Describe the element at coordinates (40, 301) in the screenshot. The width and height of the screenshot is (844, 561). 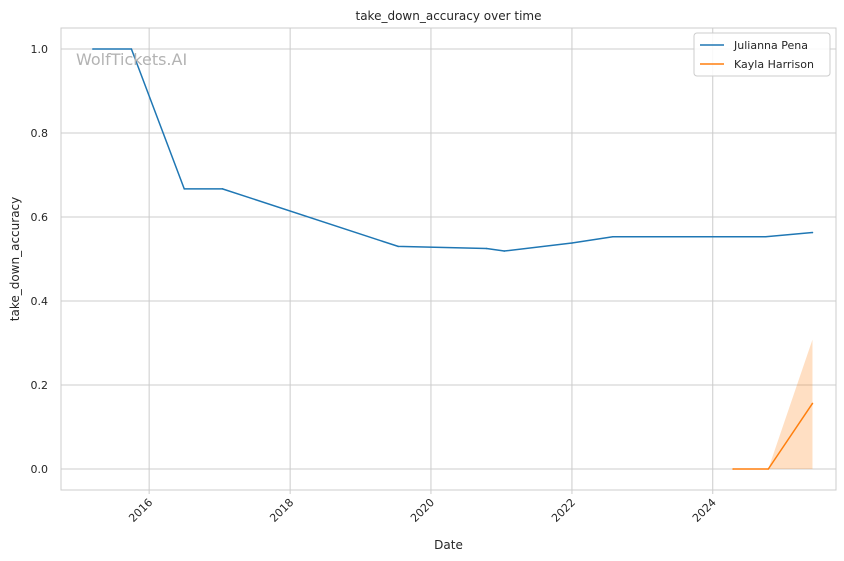
I see `y-tick-label: 0.4` at that location.